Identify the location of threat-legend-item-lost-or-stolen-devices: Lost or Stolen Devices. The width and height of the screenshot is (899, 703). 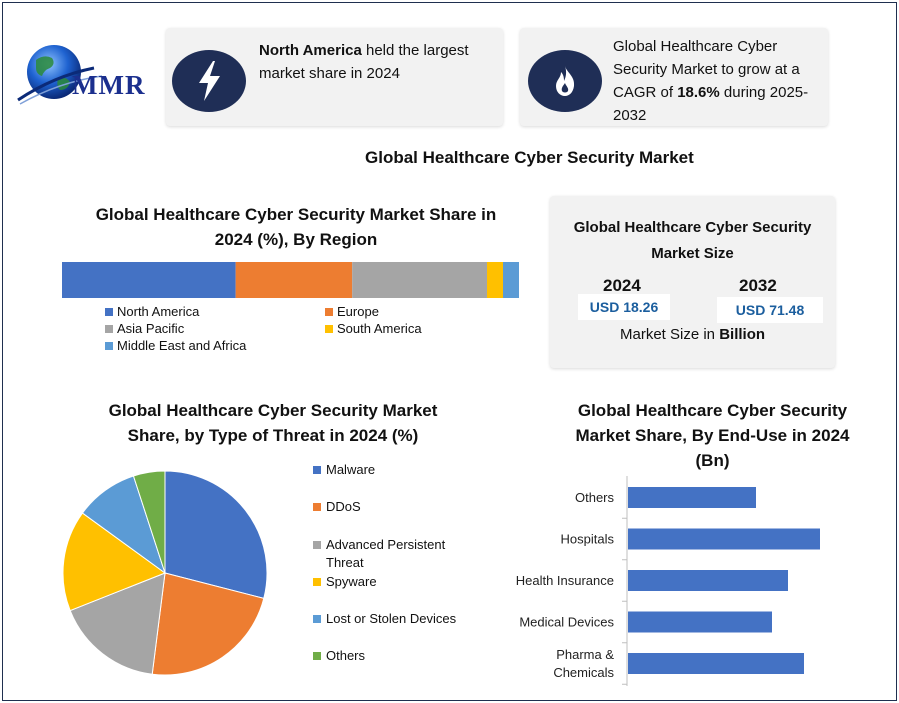
(393, 619).